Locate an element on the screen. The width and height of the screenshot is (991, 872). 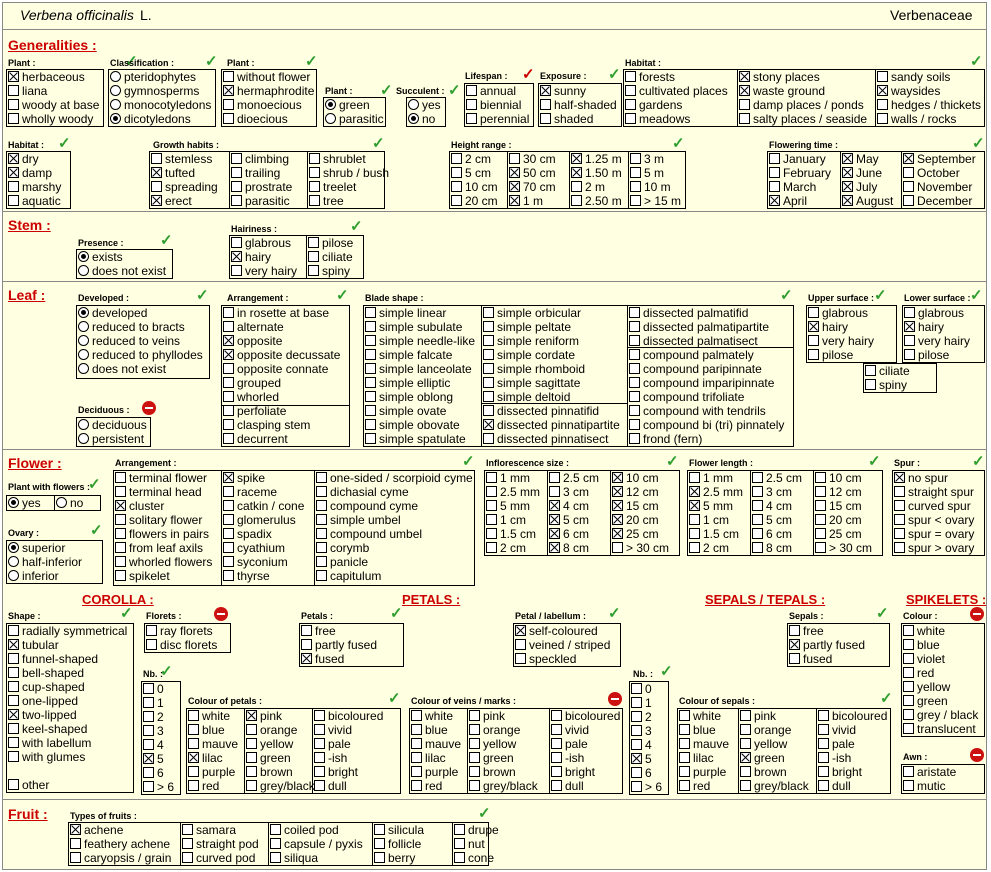
checkbox-option-fl_length: 8 cm is located at coordinates (772, 548).